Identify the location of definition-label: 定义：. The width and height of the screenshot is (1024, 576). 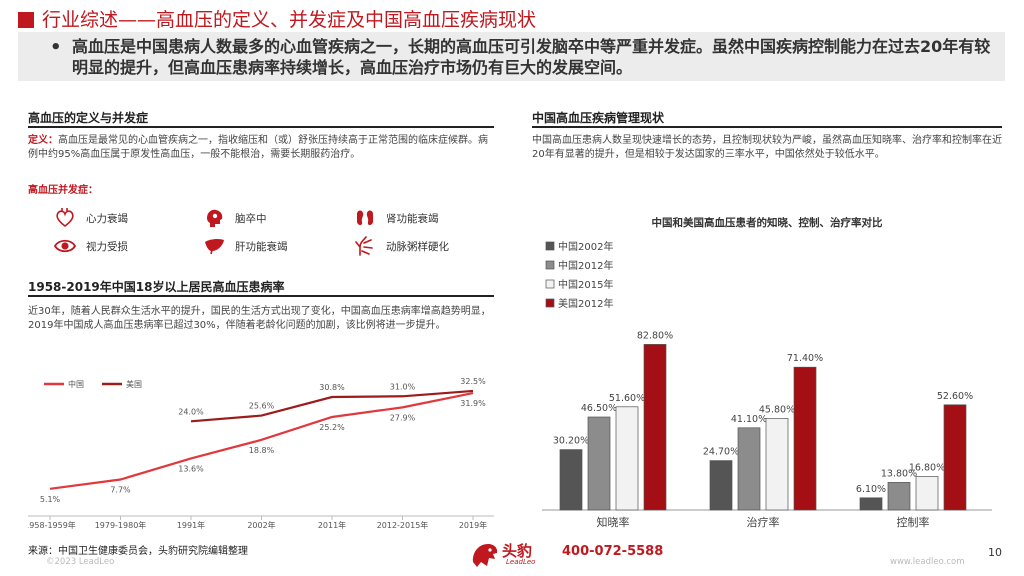
(43, 140).